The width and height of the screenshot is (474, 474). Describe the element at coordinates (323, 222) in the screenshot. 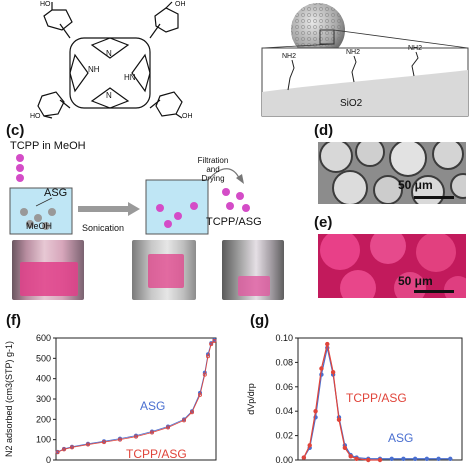

I see `panel-e-label: (e)` at that location.